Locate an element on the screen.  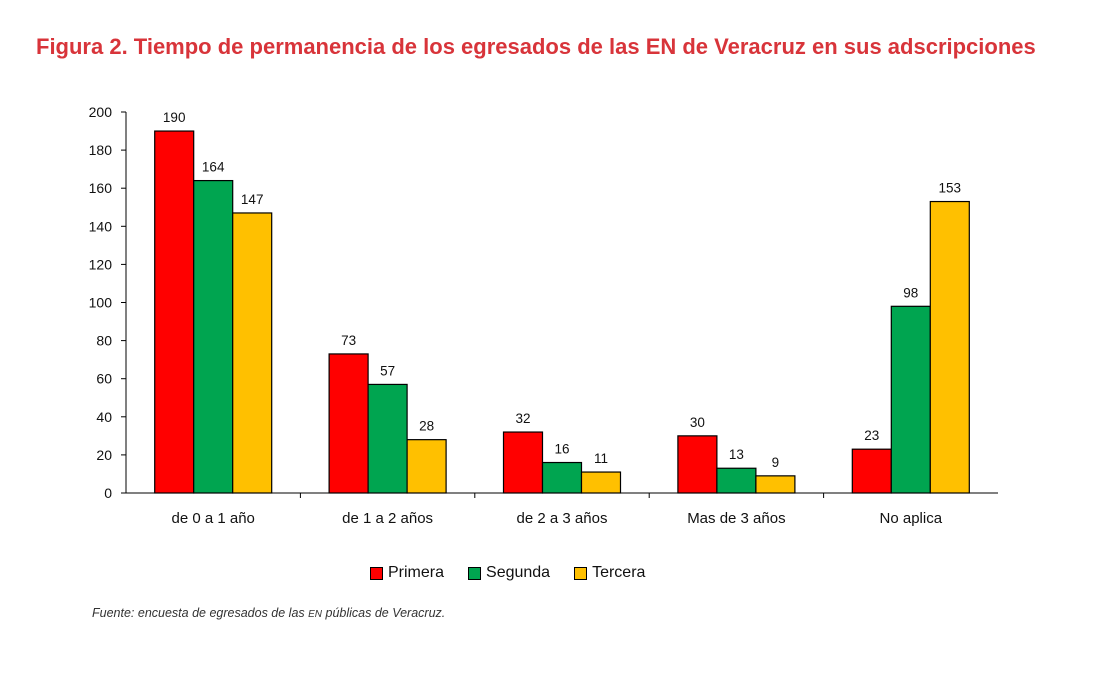
y-tick-label: 100 is located at coordinates (101, 303).